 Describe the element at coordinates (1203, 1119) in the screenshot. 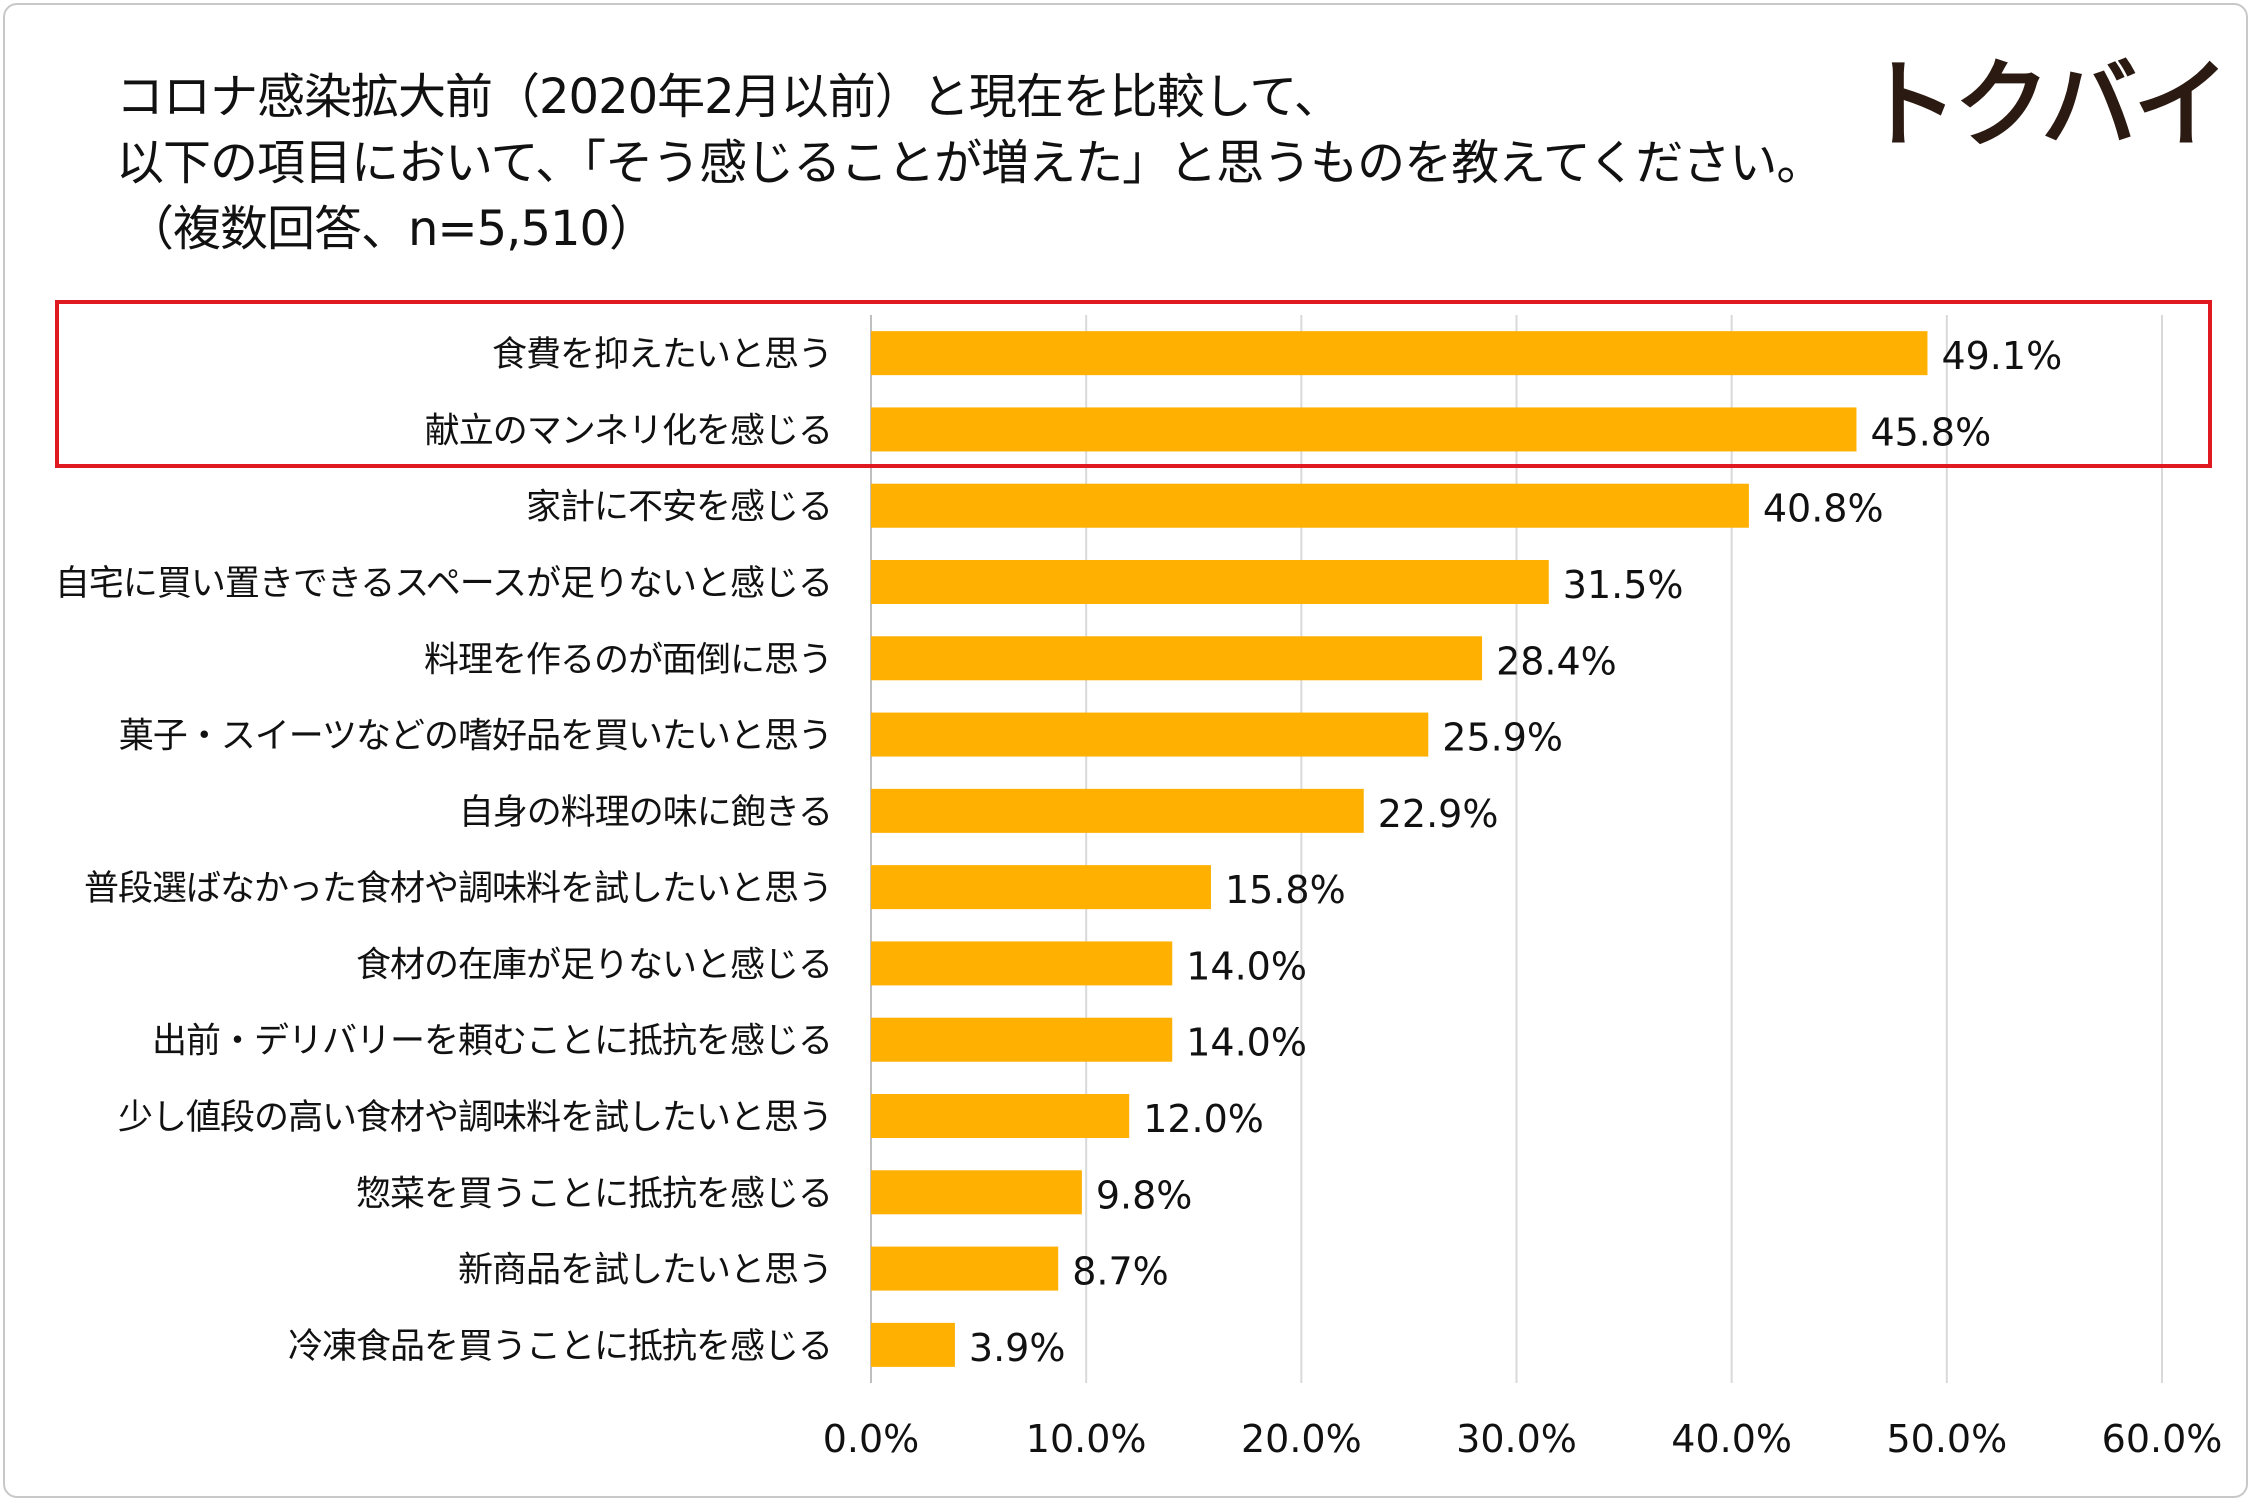

I see `value-label: 12.0%` at that location.